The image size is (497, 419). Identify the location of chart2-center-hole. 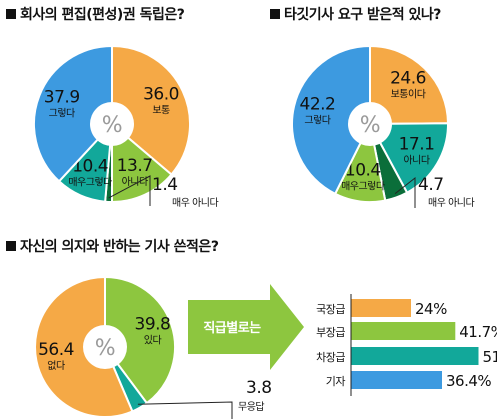
(370, 124).